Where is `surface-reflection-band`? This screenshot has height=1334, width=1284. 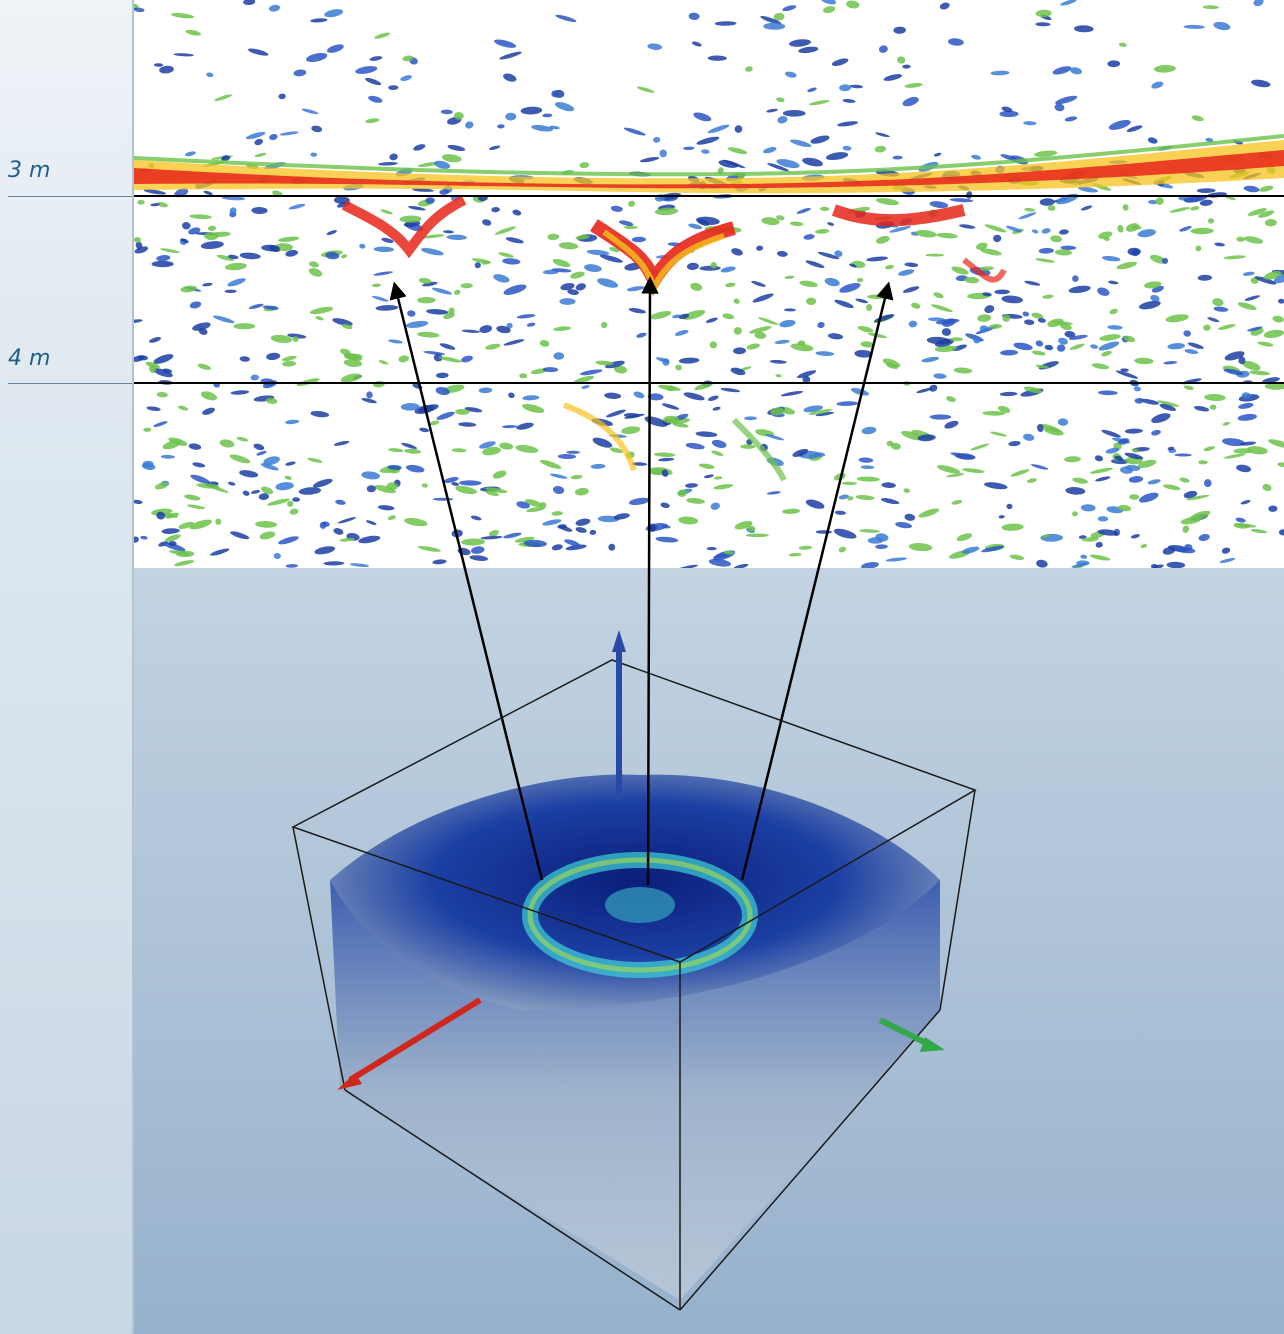 surface-reflection-band is located at coordinates (709, 164).